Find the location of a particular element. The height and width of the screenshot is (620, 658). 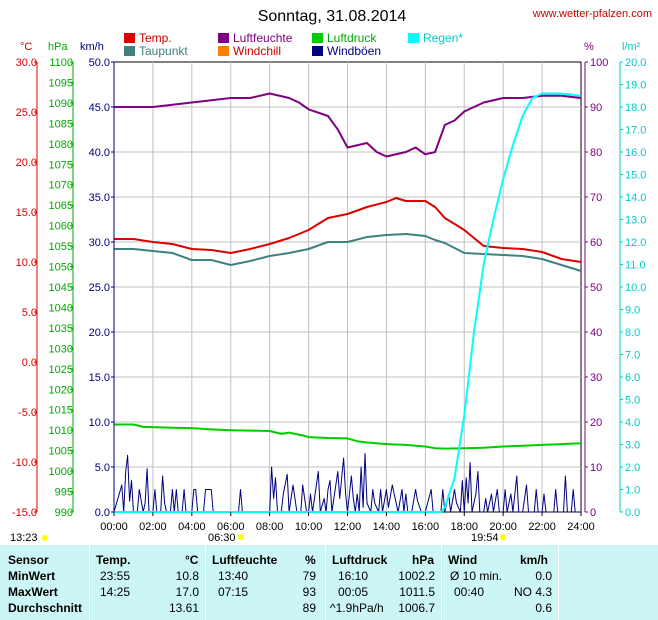

row-avg-temp-val: 13.61 is located at coordinates (183, 608).